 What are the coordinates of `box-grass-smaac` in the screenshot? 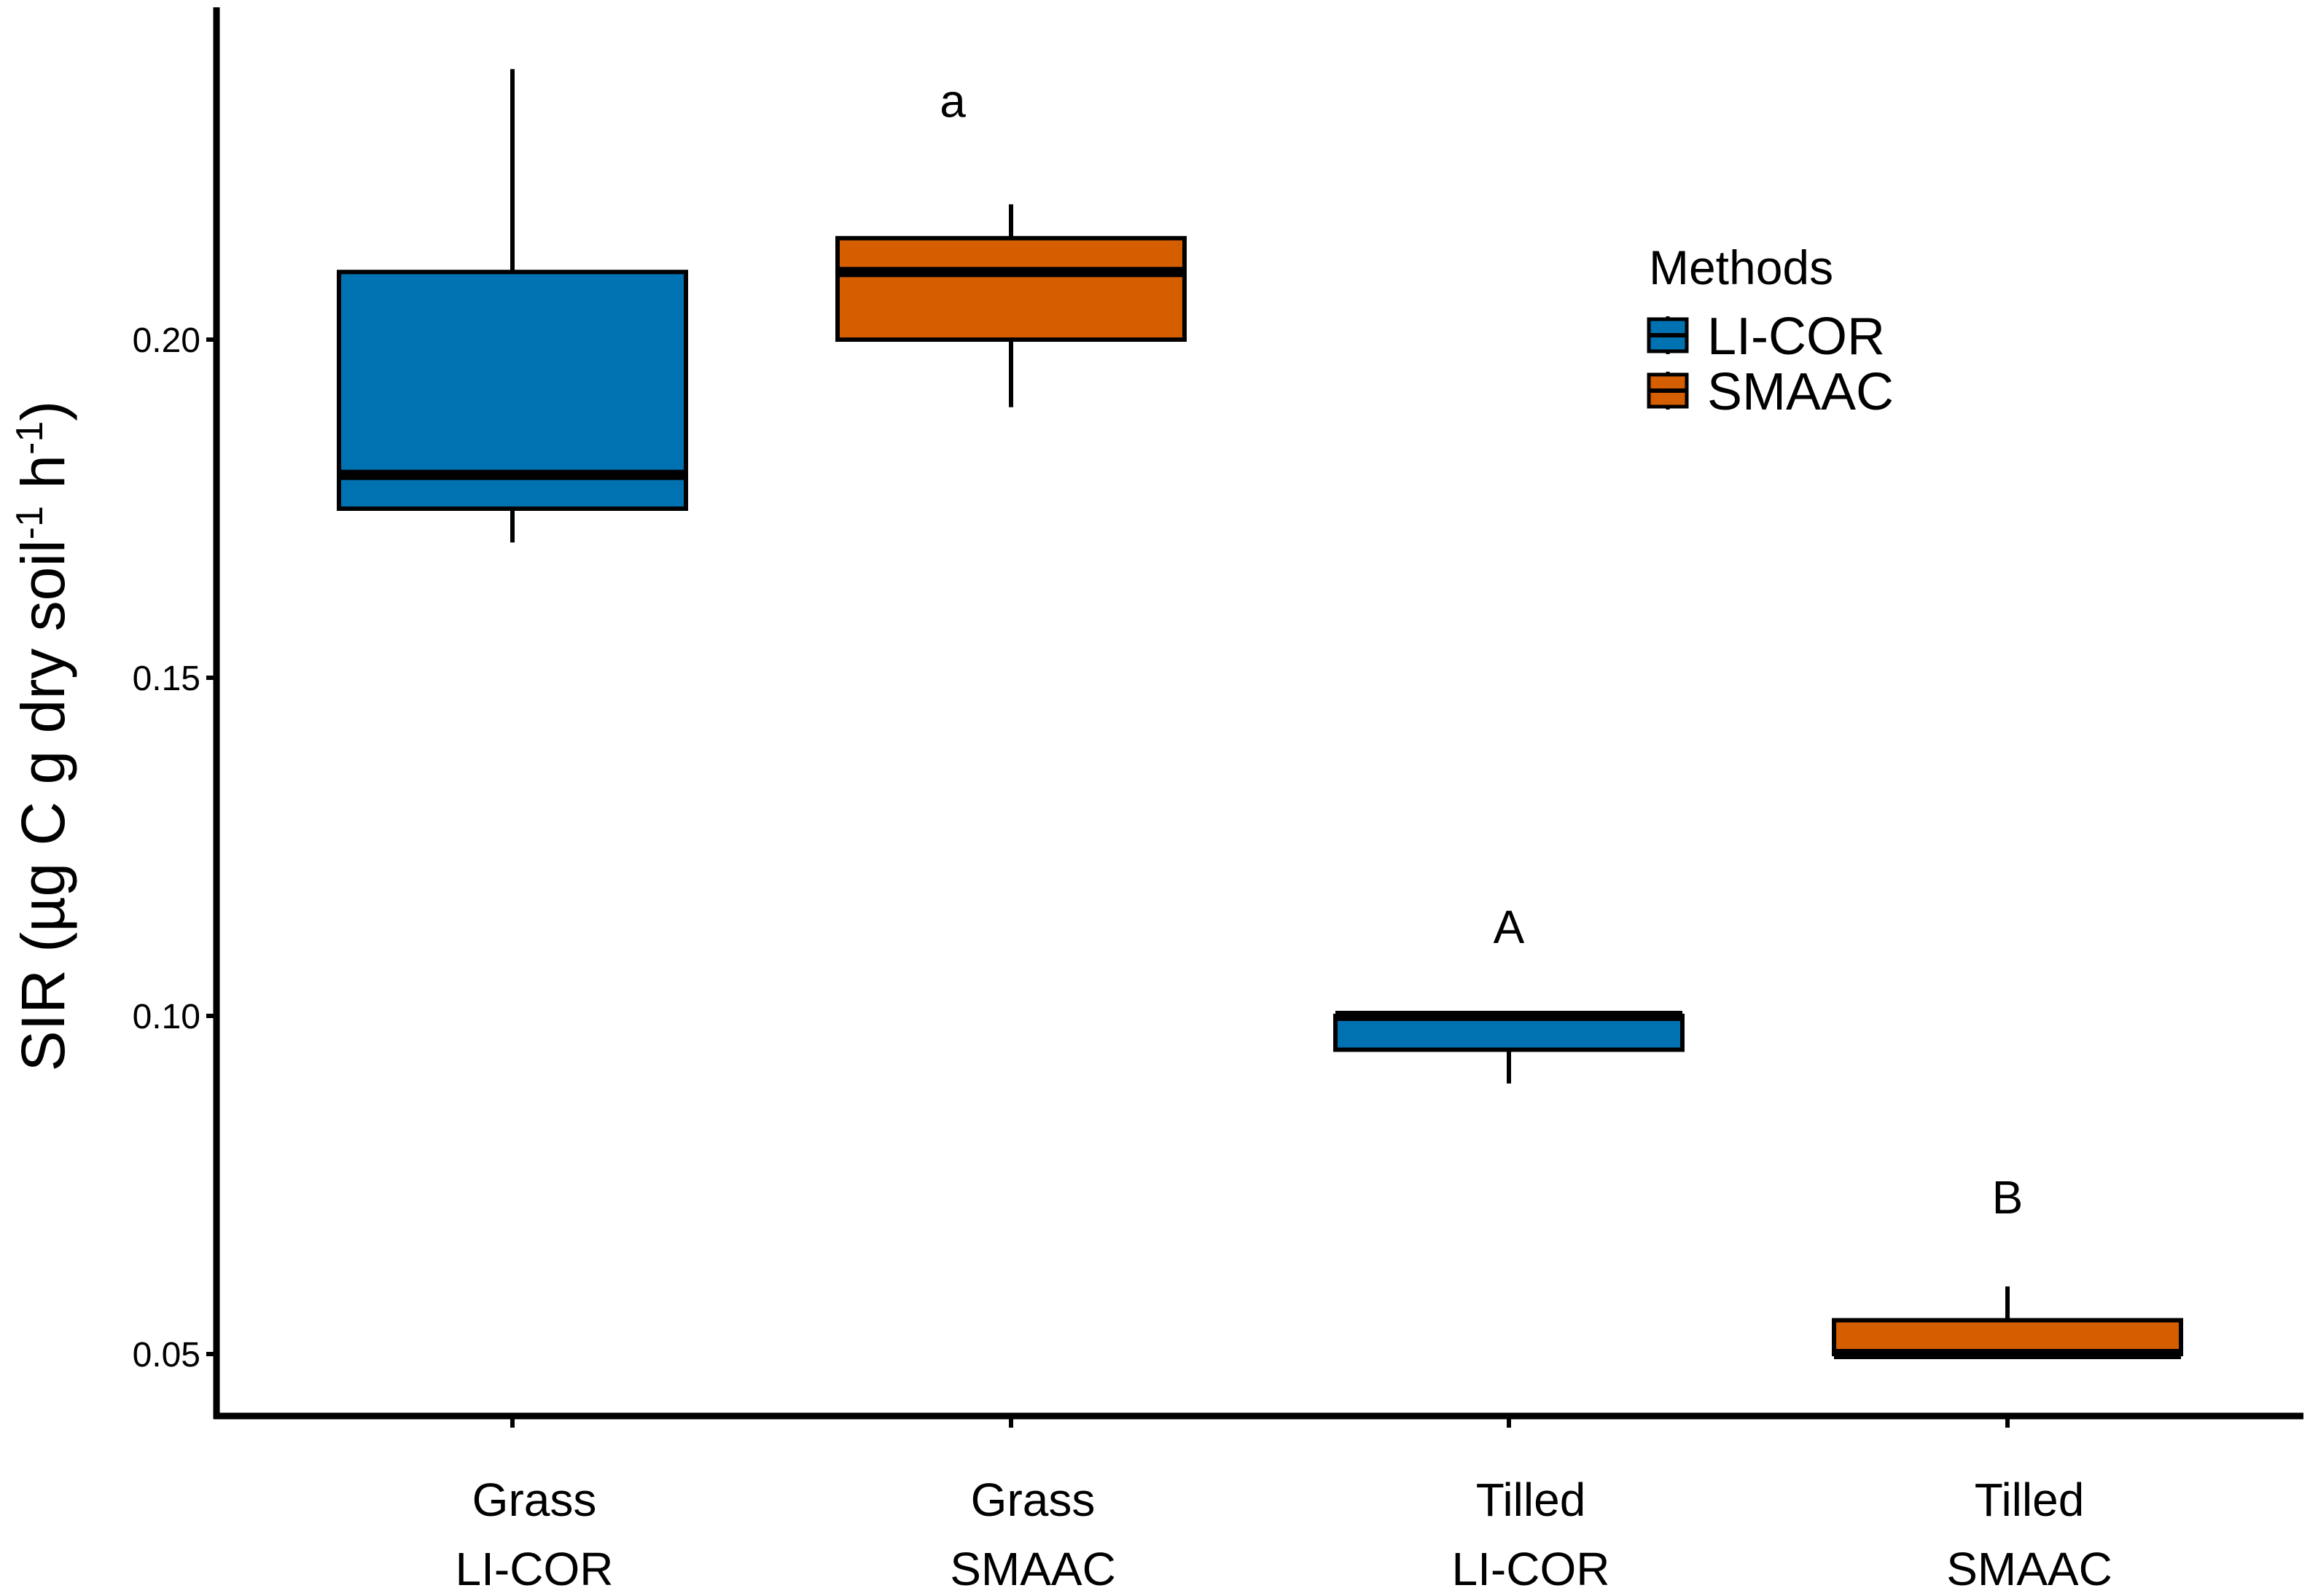 It's located at (1011, 288).